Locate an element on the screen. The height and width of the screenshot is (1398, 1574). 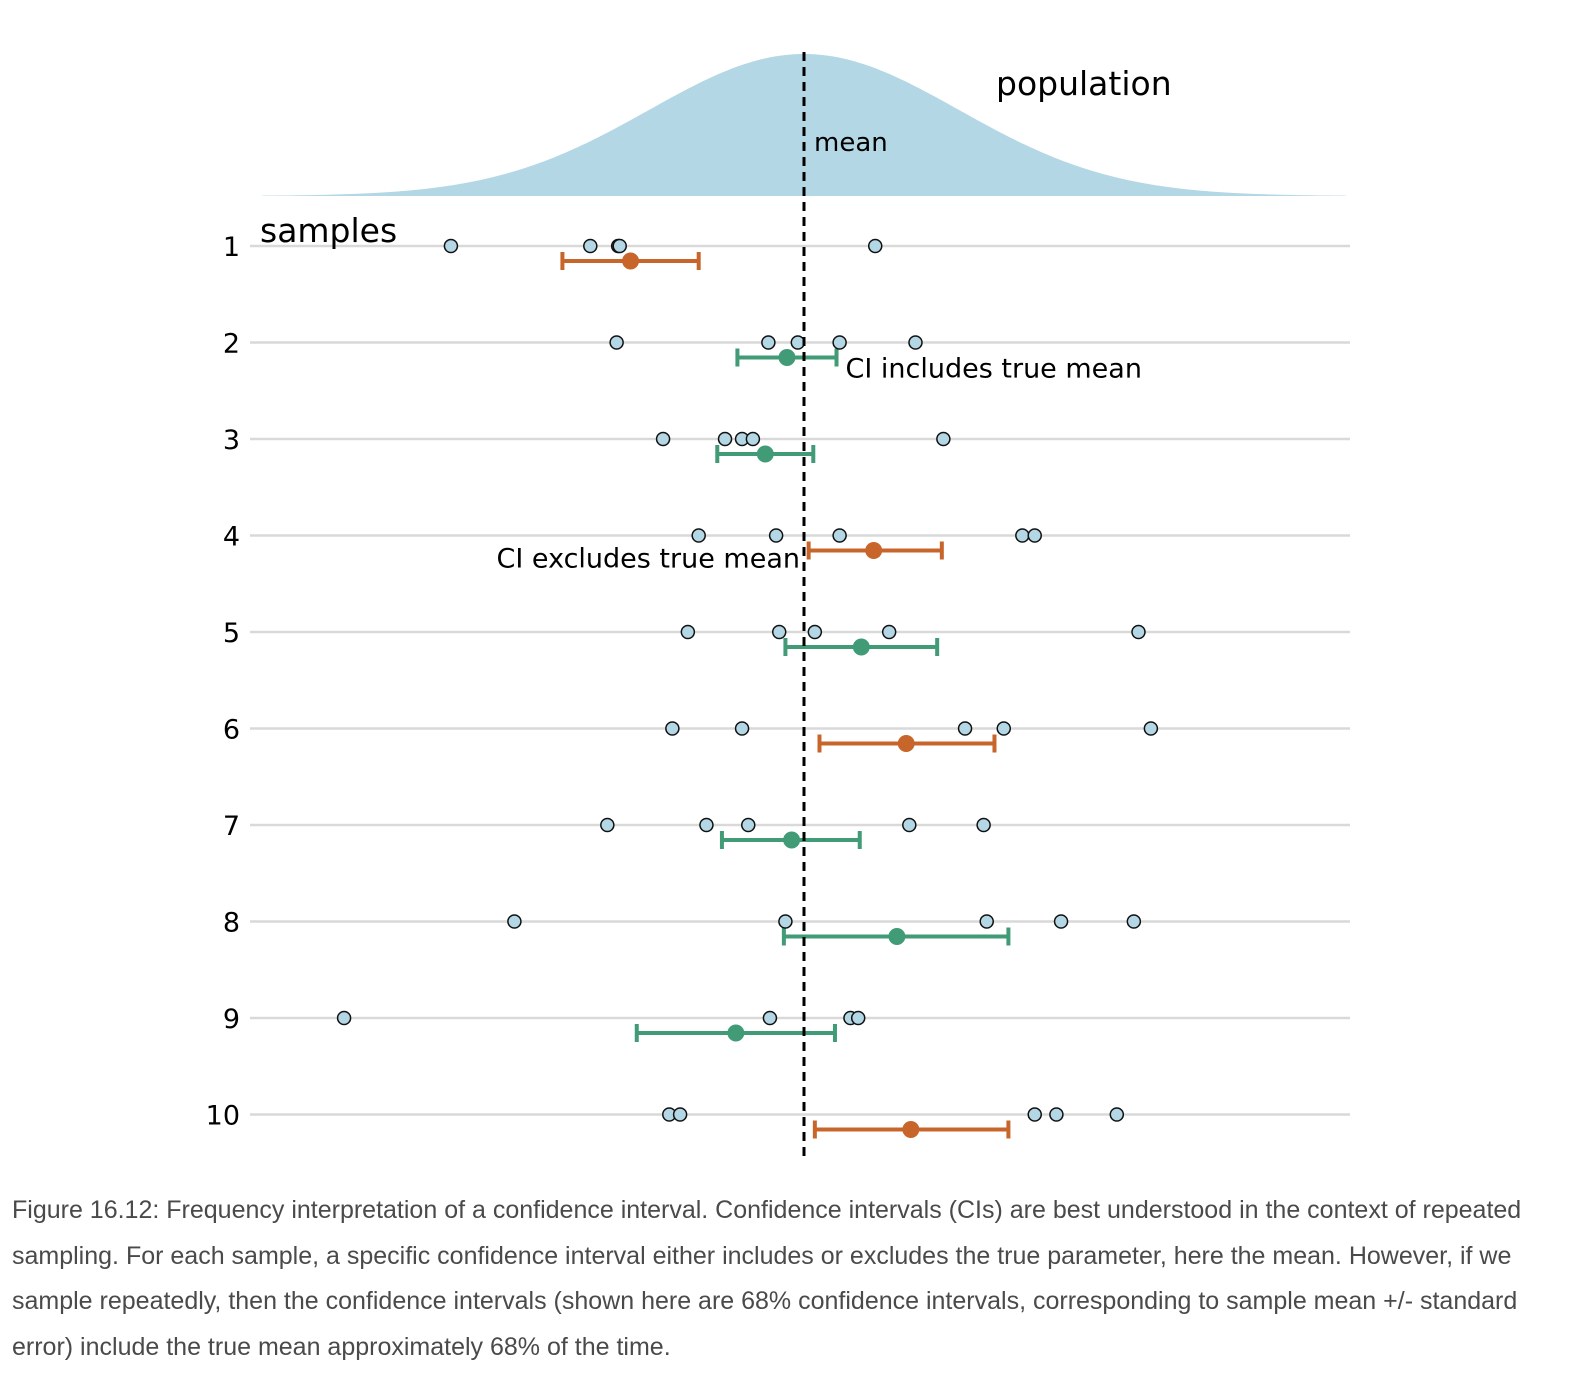
sample-row-label: 4 is located at coordinates (231, 537).